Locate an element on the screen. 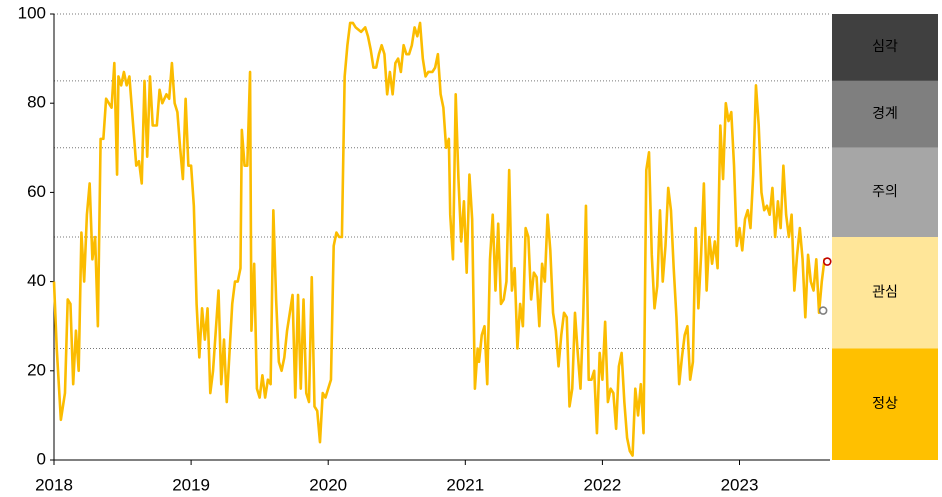  y-tick-label: 100 is located at coordinates (32, 12).